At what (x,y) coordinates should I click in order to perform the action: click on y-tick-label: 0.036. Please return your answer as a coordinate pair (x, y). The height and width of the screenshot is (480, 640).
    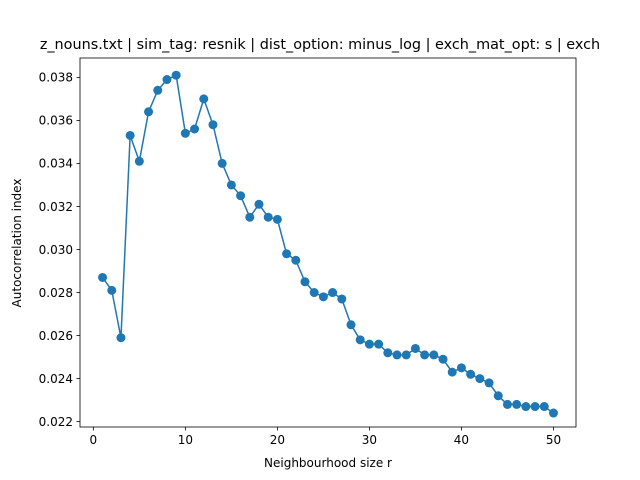
    Looking at the image, I should click on (56, 121).